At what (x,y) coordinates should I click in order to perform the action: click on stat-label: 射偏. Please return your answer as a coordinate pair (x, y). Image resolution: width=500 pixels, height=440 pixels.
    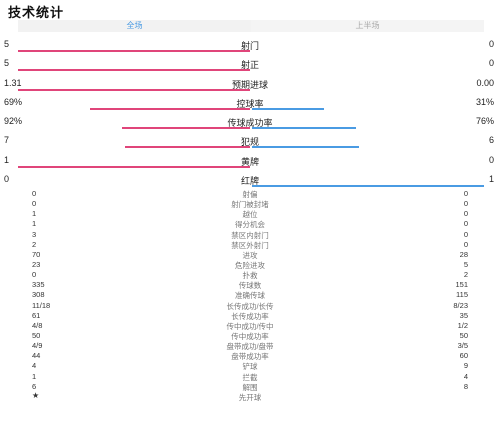
    Looking at the image, I should click on (250, 194).